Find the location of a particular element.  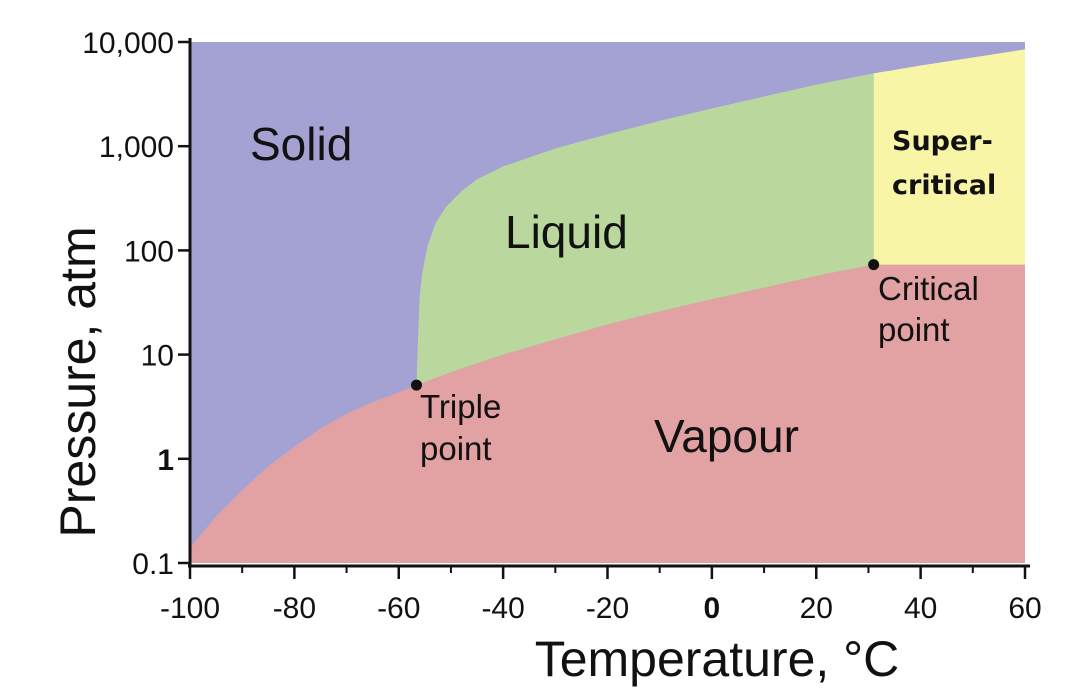

x-tick-labels: -100 -80 -60 -40 -20 0 20 40 60 is located at coordinates (601, 608).